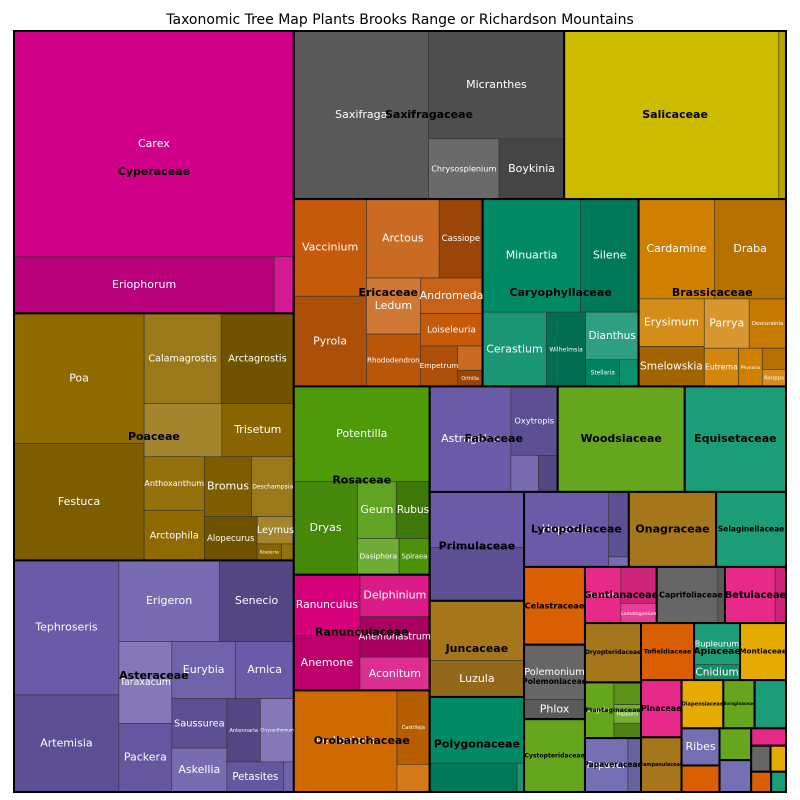 This screenshot has width=800, height=800. I want to click on genus-label: Rubus, so click(413, 510).